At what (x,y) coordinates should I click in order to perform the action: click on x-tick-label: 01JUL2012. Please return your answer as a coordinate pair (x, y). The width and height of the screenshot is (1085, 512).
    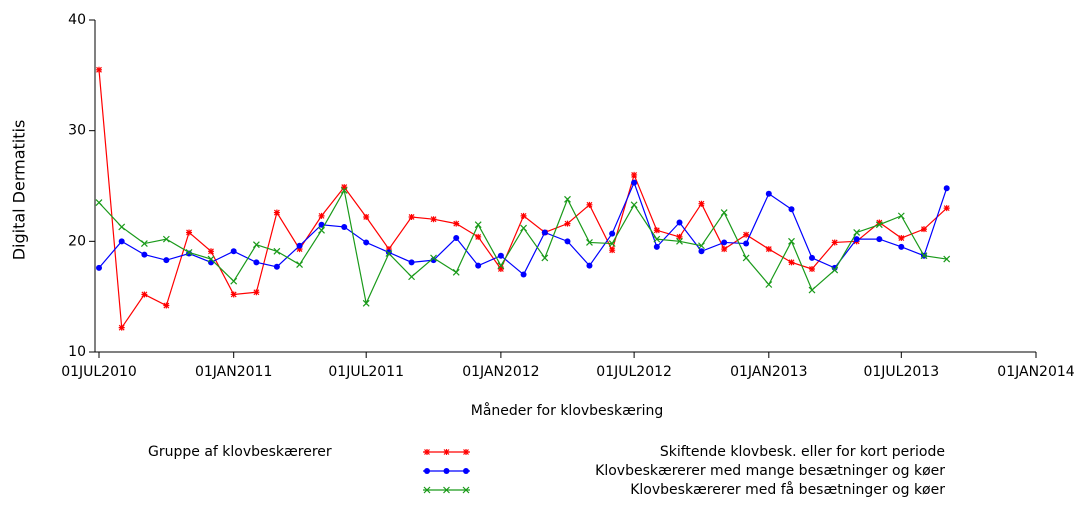
    Looking at the image, I should click on (634, 372).